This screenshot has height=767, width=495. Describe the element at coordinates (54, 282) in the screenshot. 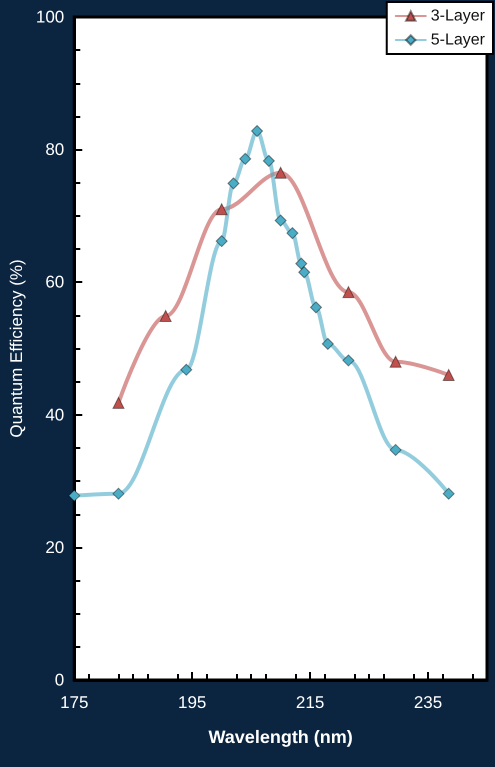

I see `y-tick-label: 60` at that location.